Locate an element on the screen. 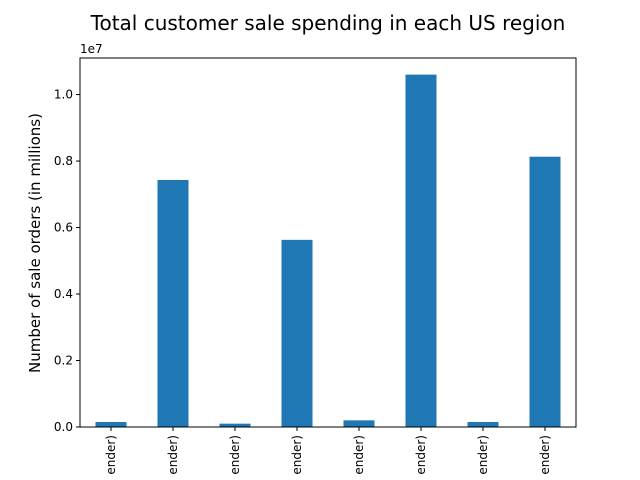  y-axis-offset-label: 1e7 is located at coordinates (91, 49).